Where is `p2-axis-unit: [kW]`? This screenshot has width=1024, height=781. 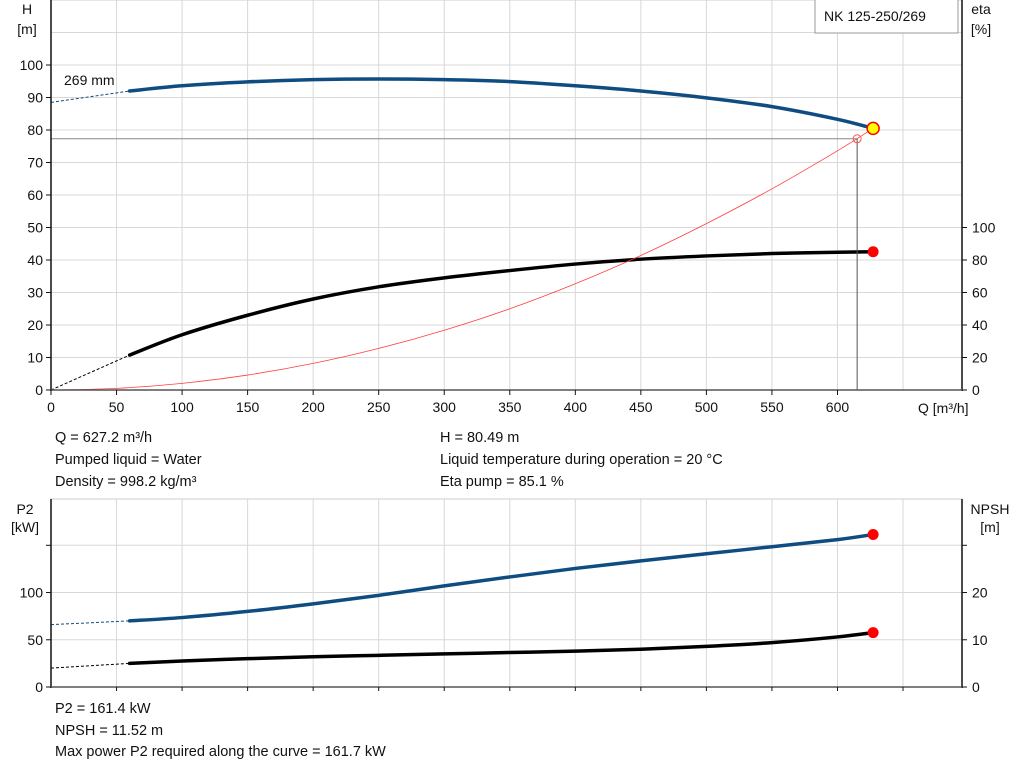
p2-axis-unit: [kW] is located at coordinates (25, 527).